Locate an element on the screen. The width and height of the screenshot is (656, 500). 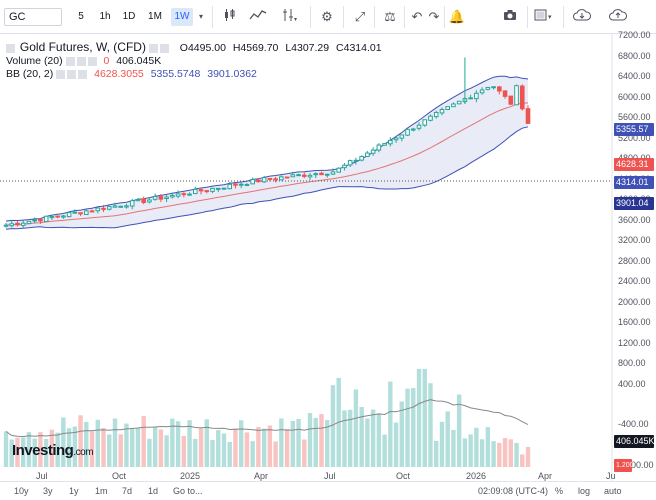
settings-icon: ⚙ is located at coordinates (327, 16).